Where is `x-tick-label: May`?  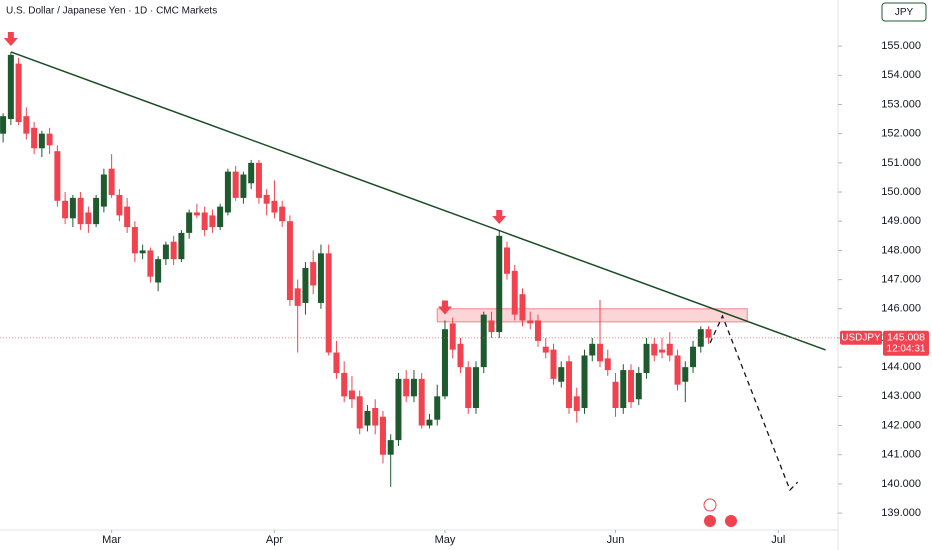 x-tick-label: May is located at coordinates (445, 540).